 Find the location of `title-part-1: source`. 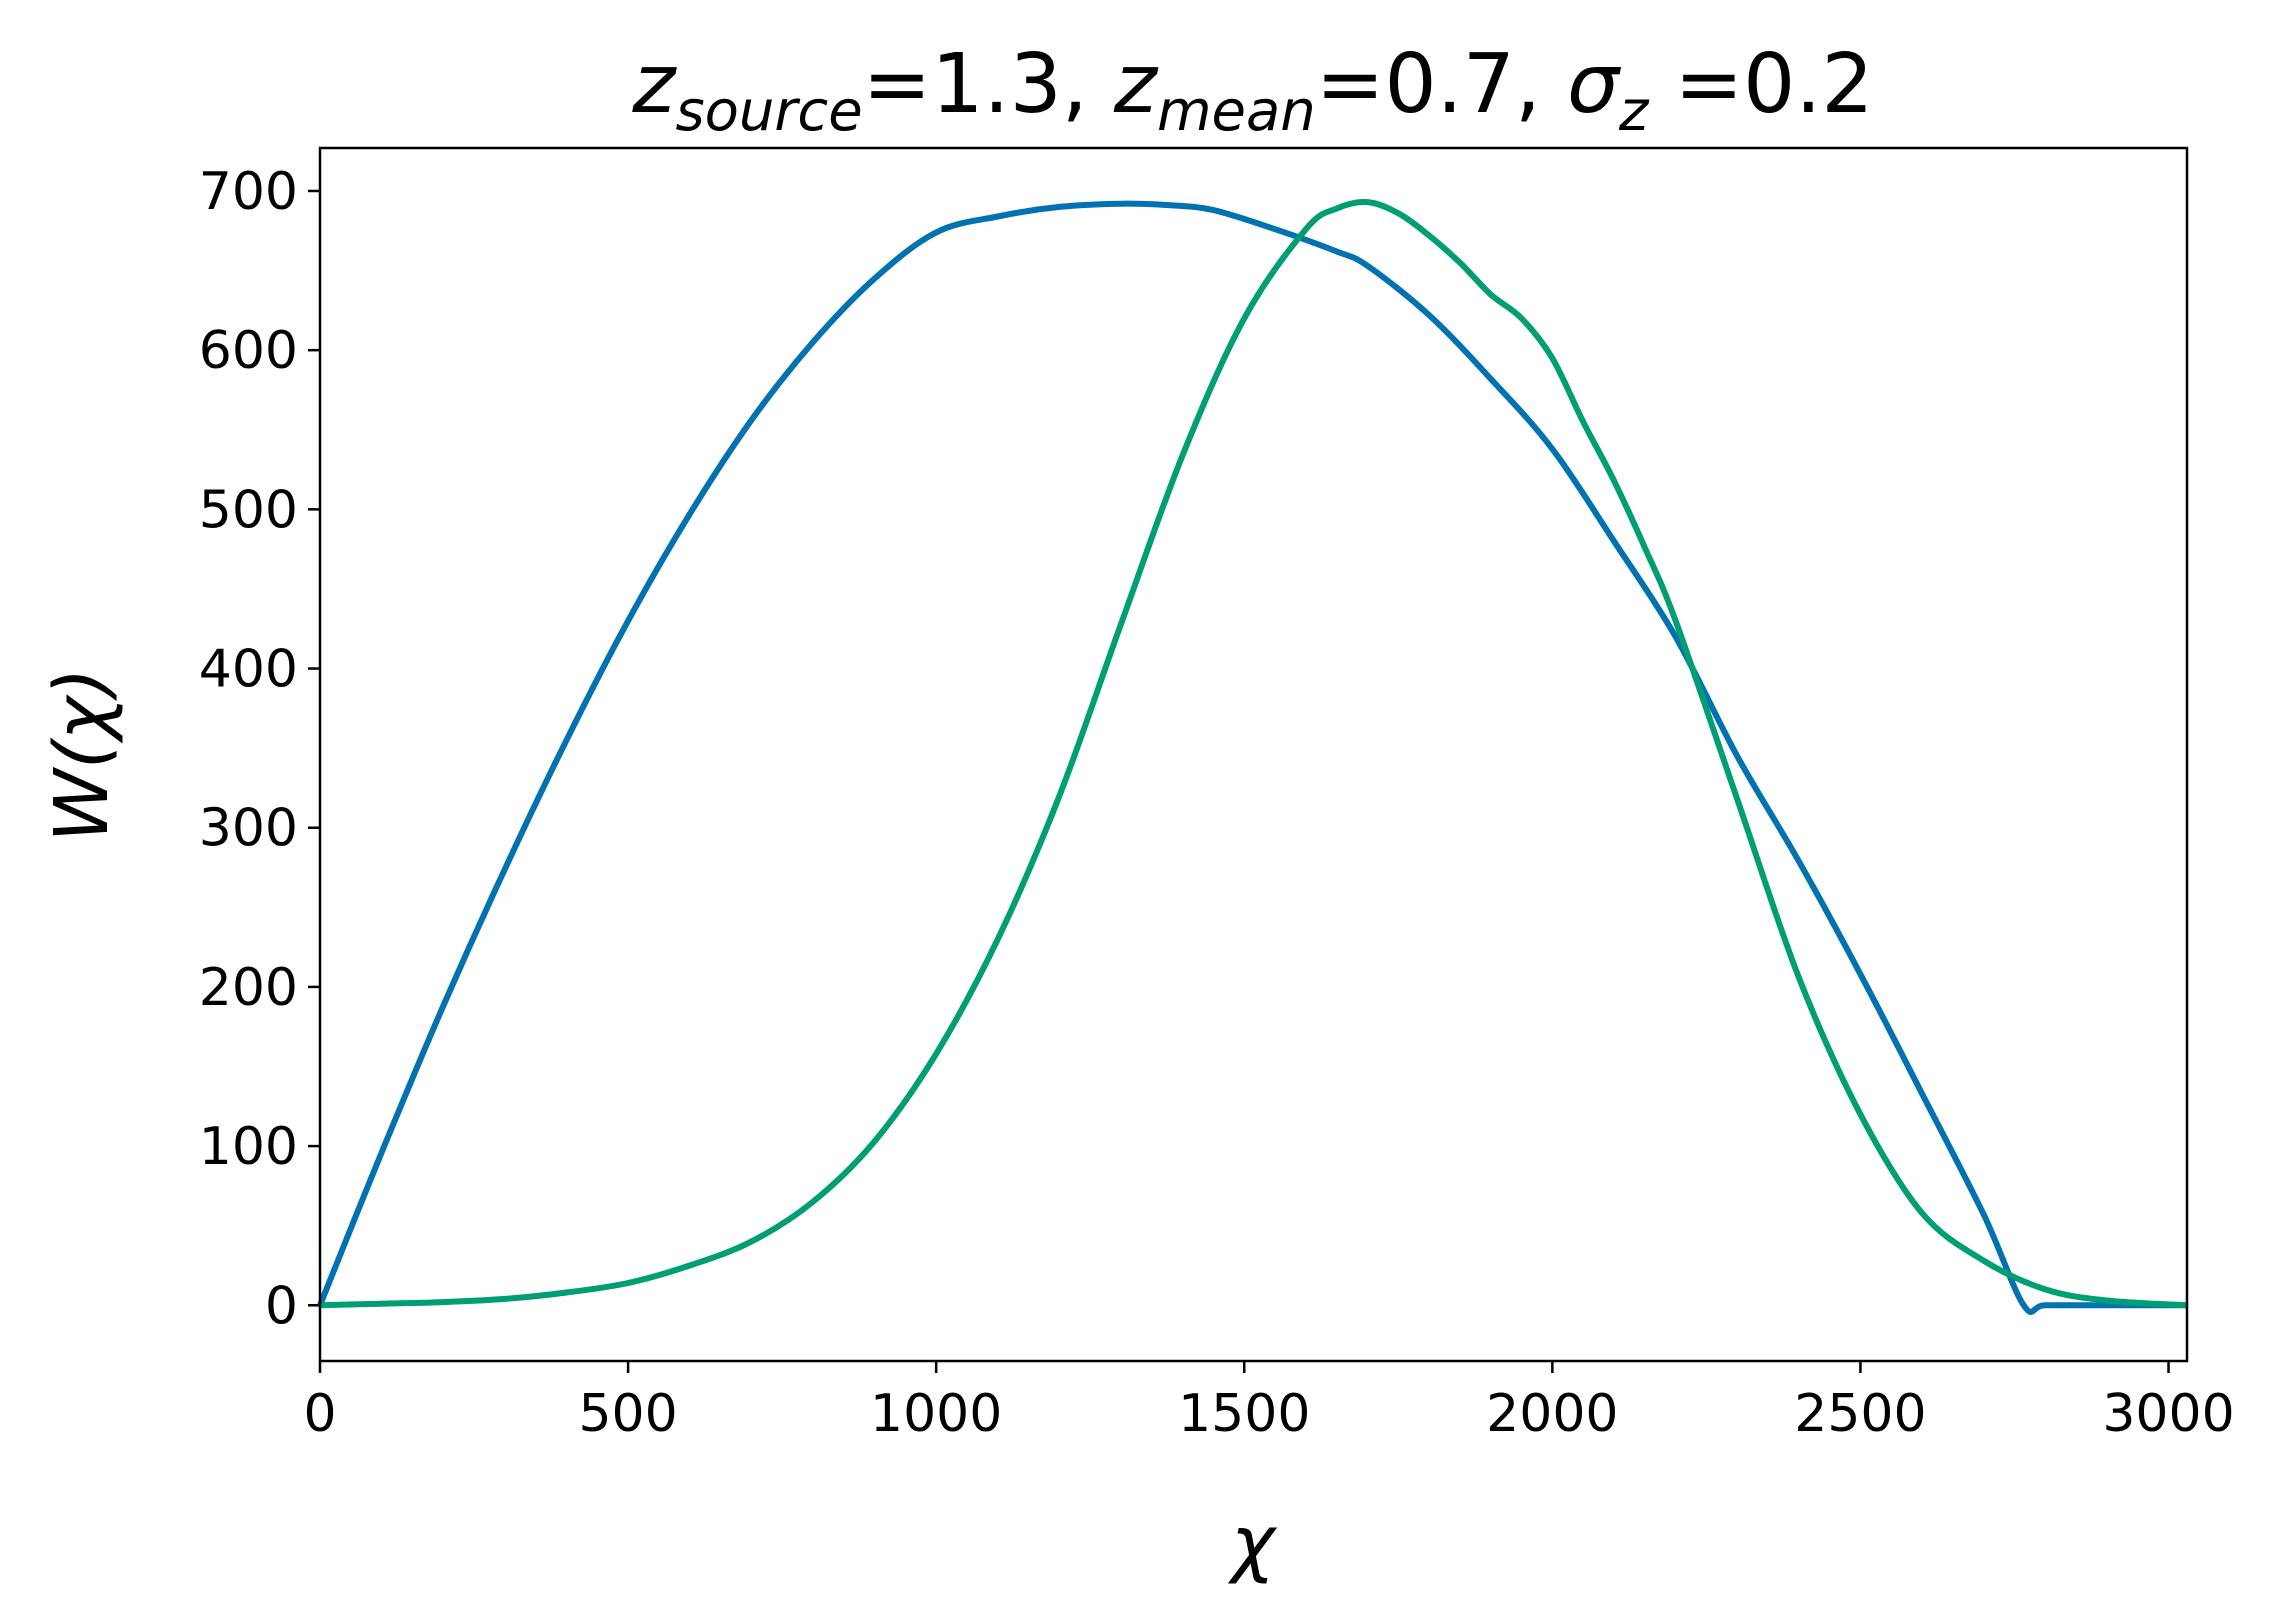

title-part-1: source is located at coordinates (768, 111).